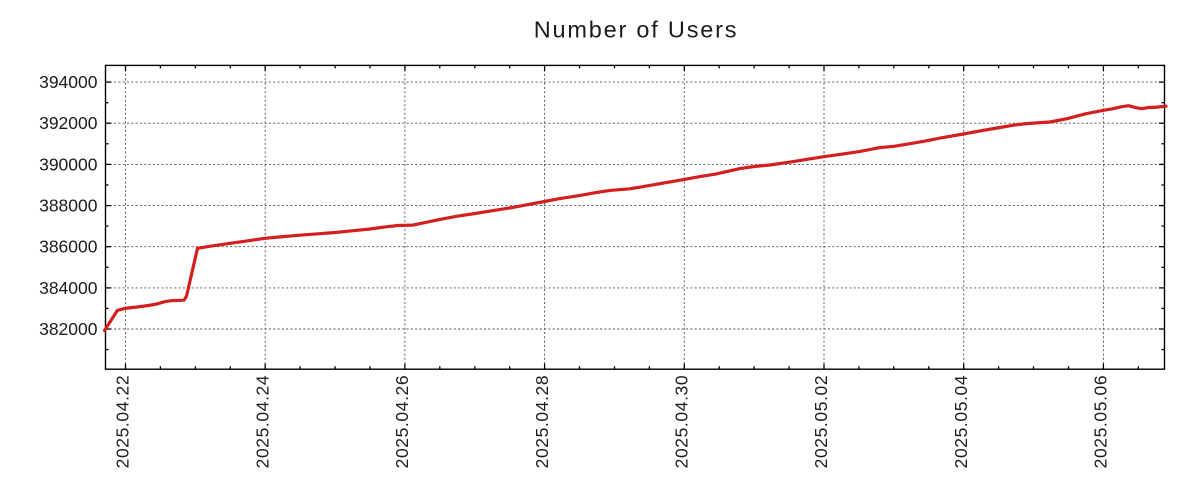 The height and width of the screenshot is (500, 1200). I want to click on svg-text: 2025.04.26, so click(402, 422).